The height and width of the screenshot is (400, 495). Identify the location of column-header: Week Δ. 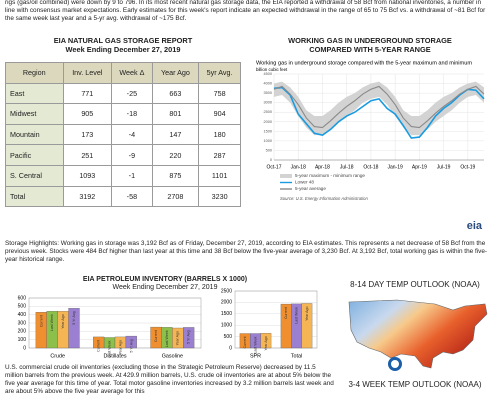
(132, 73).